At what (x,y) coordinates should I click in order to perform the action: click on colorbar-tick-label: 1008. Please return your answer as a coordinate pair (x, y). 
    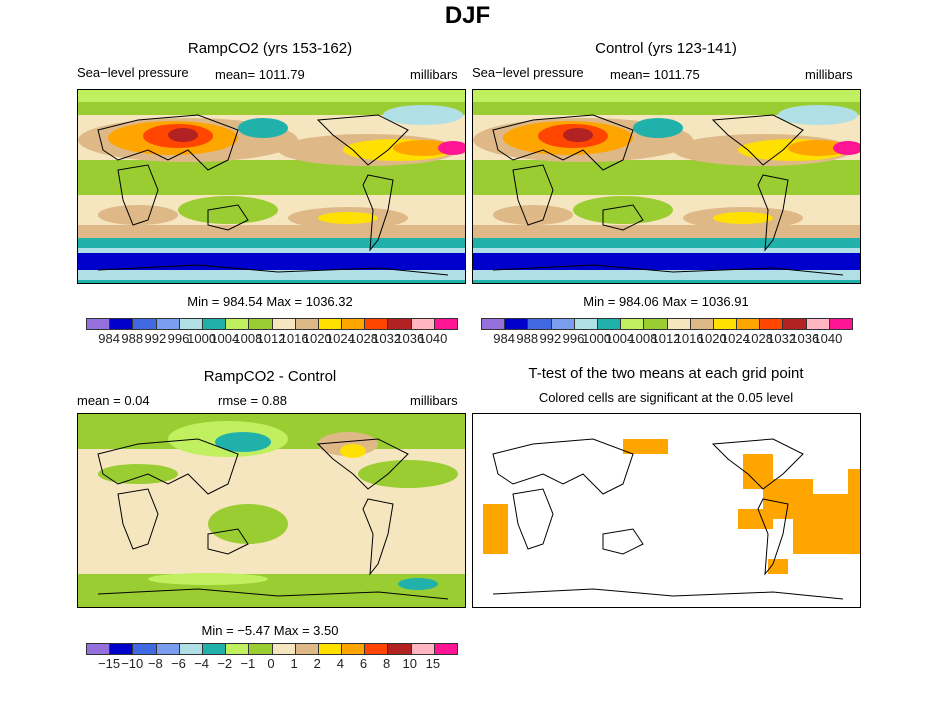
    Looking at the image, I should click on (643, 338).